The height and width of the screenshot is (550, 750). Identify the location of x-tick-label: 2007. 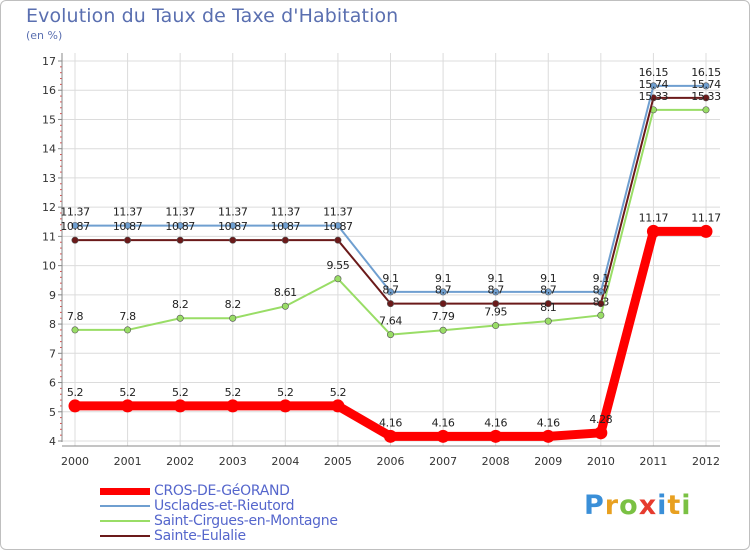
(443, 461).